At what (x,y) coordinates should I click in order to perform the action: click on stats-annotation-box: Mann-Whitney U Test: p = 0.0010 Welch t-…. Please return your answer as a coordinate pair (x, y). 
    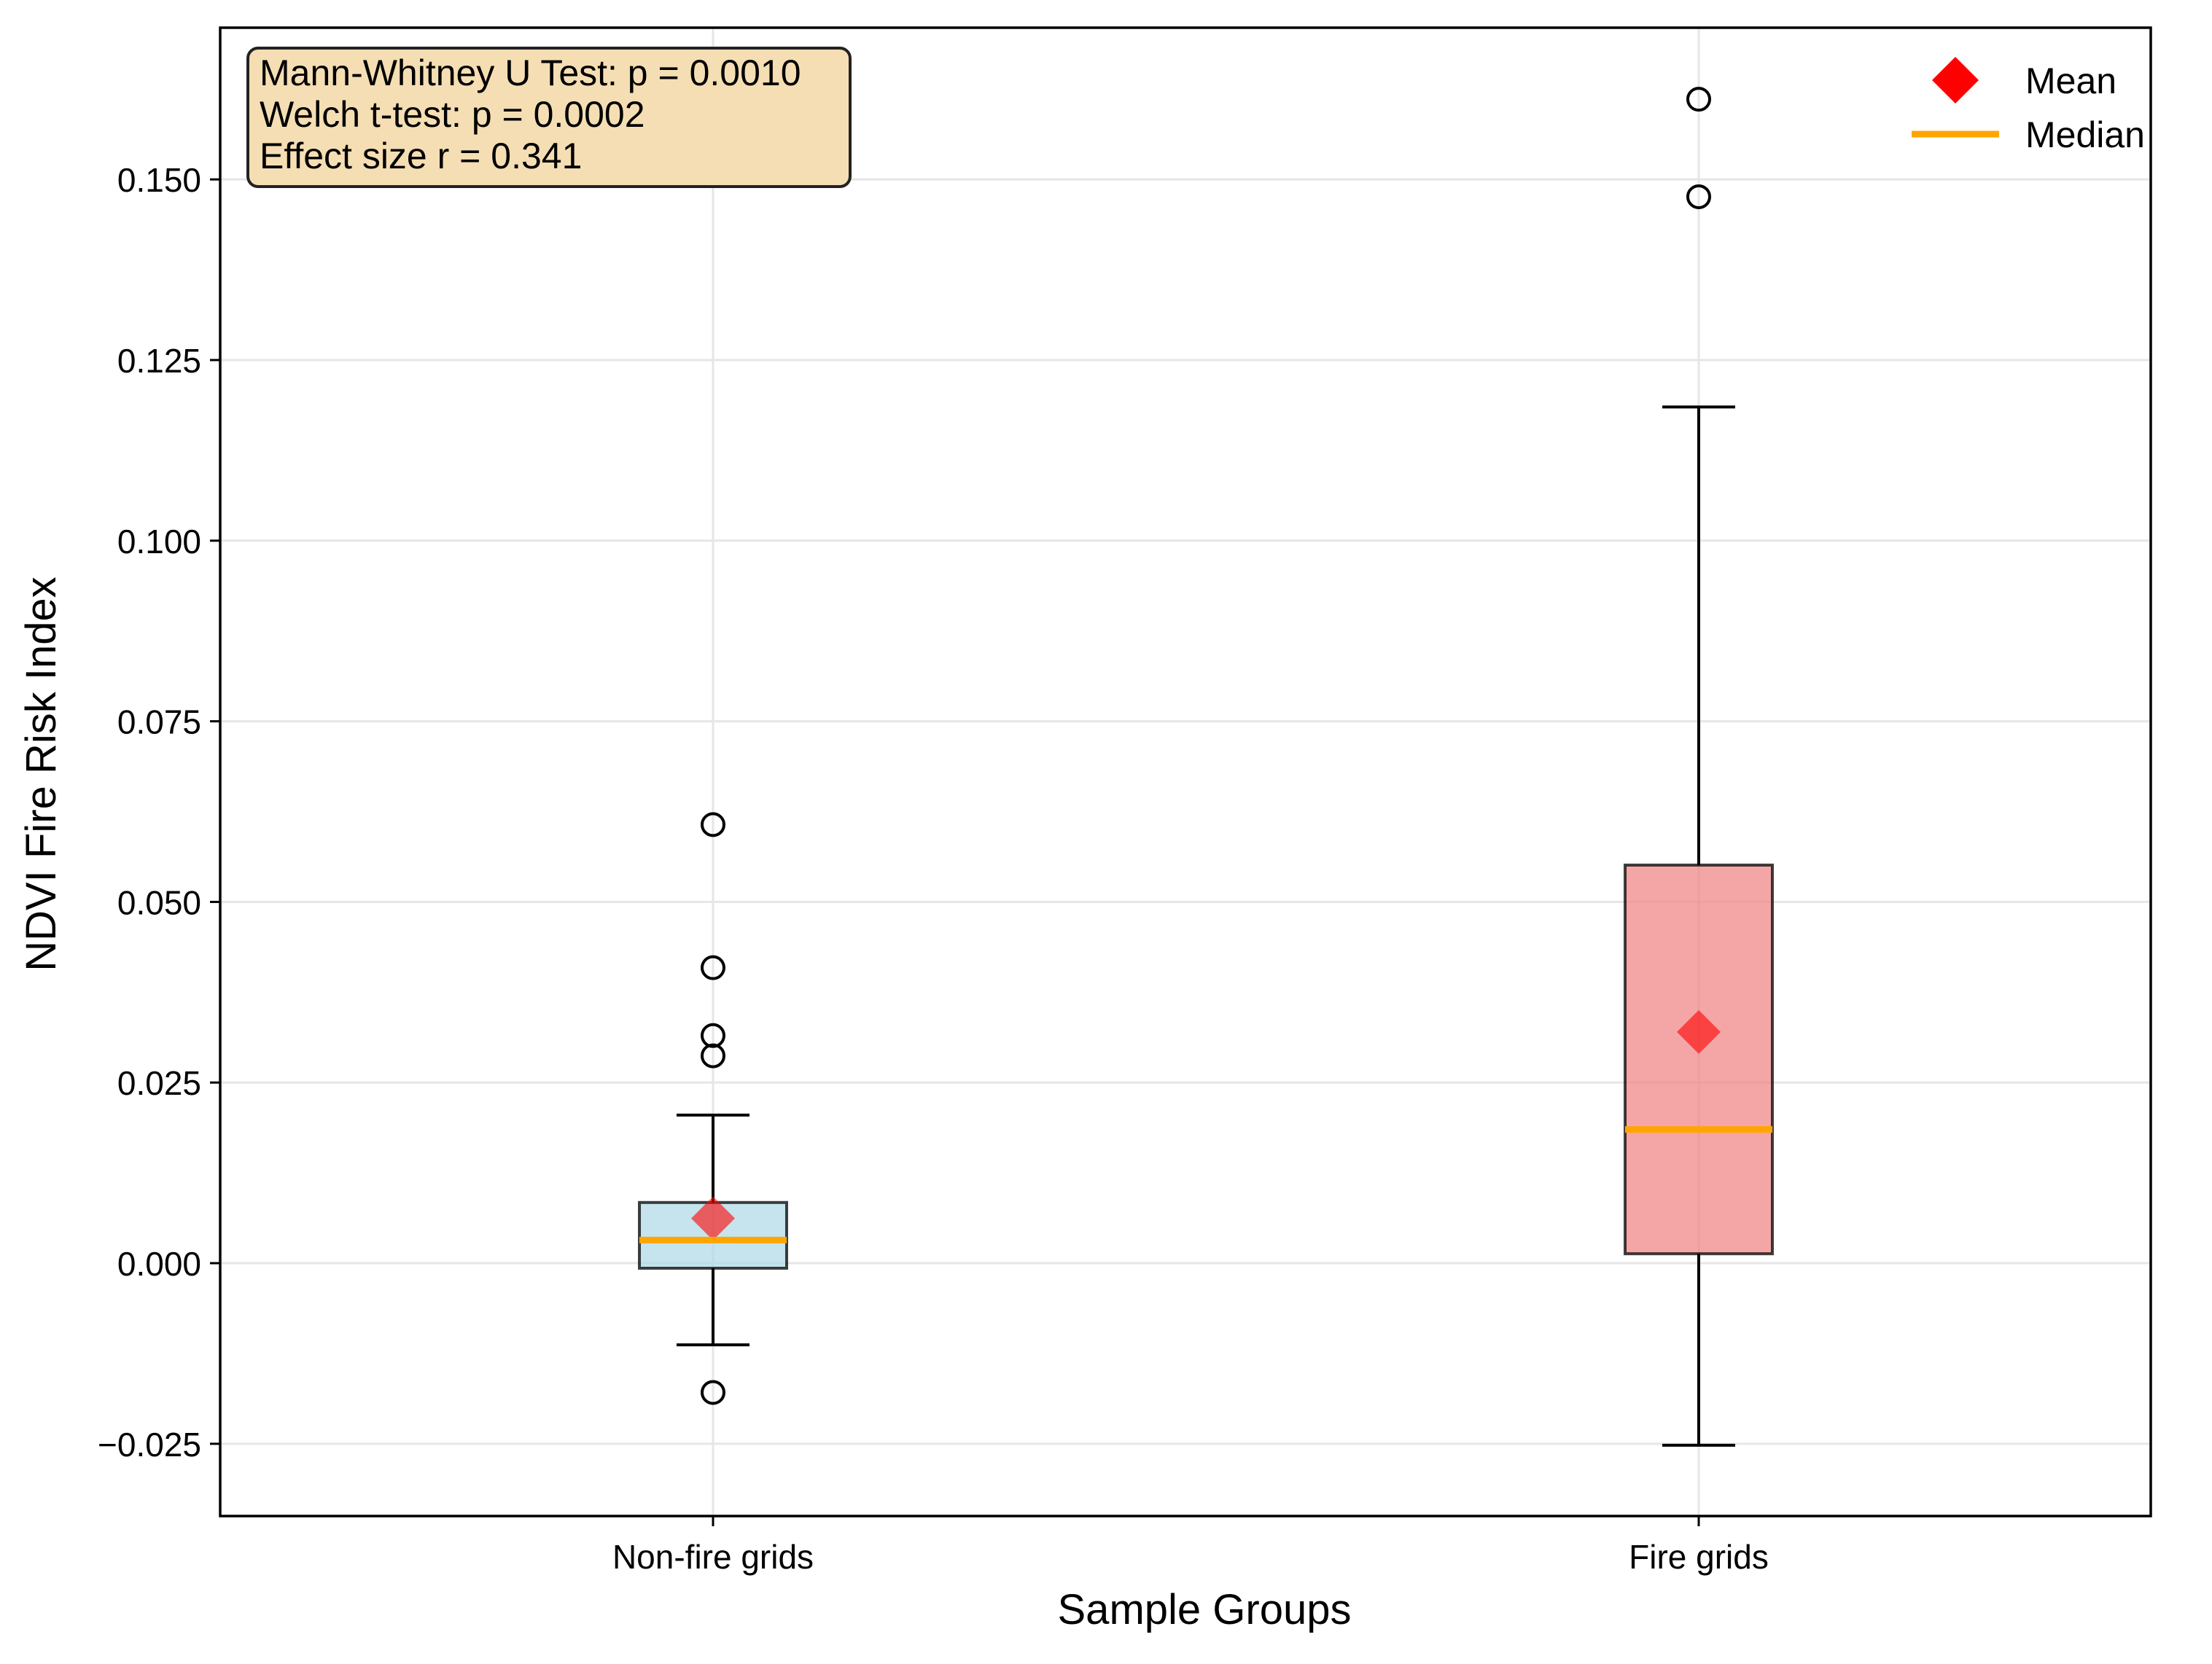
    Looking at the image, I should click on (549, 117).